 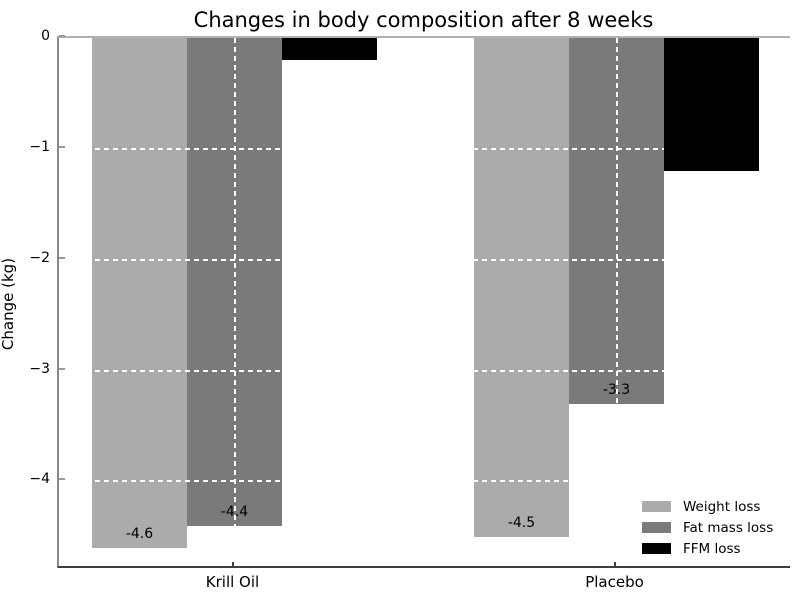 I want to click on legend-item: FFM loss, so click(x=707, y=548).